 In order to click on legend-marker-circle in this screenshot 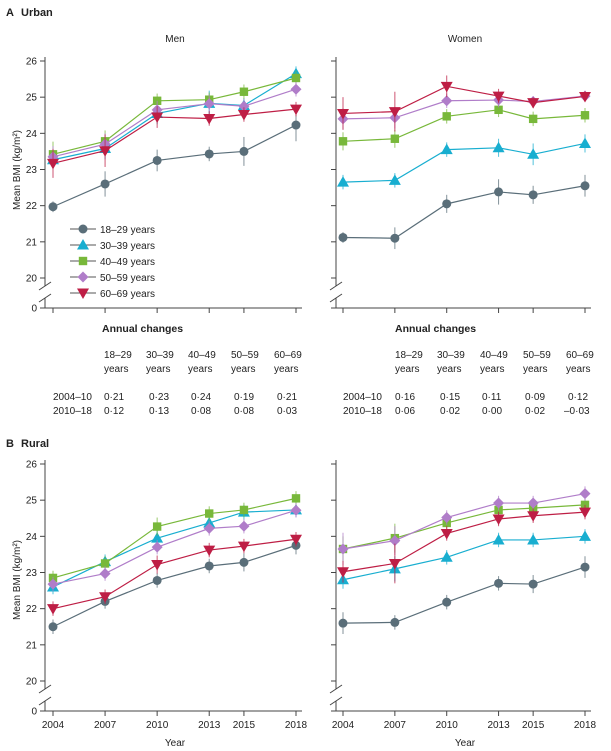, I will do `click(83, 229)`.